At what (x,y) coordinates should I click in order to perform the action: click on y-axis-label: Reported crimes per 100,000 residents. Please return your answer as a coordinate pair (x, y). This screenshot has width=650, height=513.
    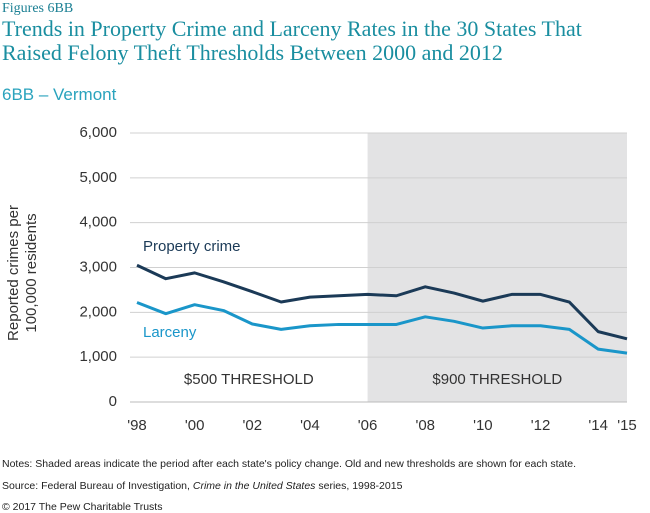
    Looking at the image, I should click on (22, 273).